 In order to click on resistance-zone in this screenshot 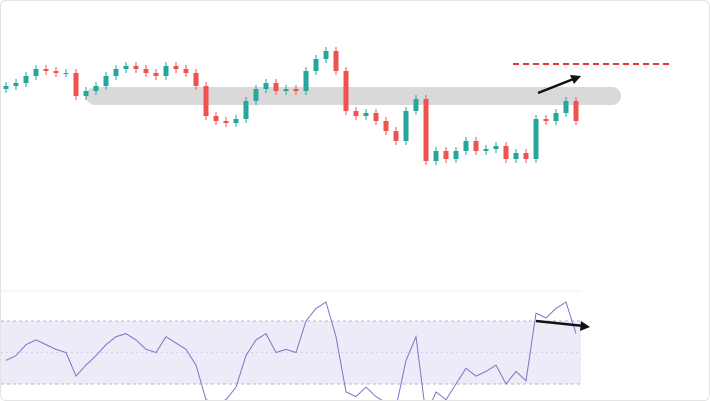, I will do `click(353, 96)`.